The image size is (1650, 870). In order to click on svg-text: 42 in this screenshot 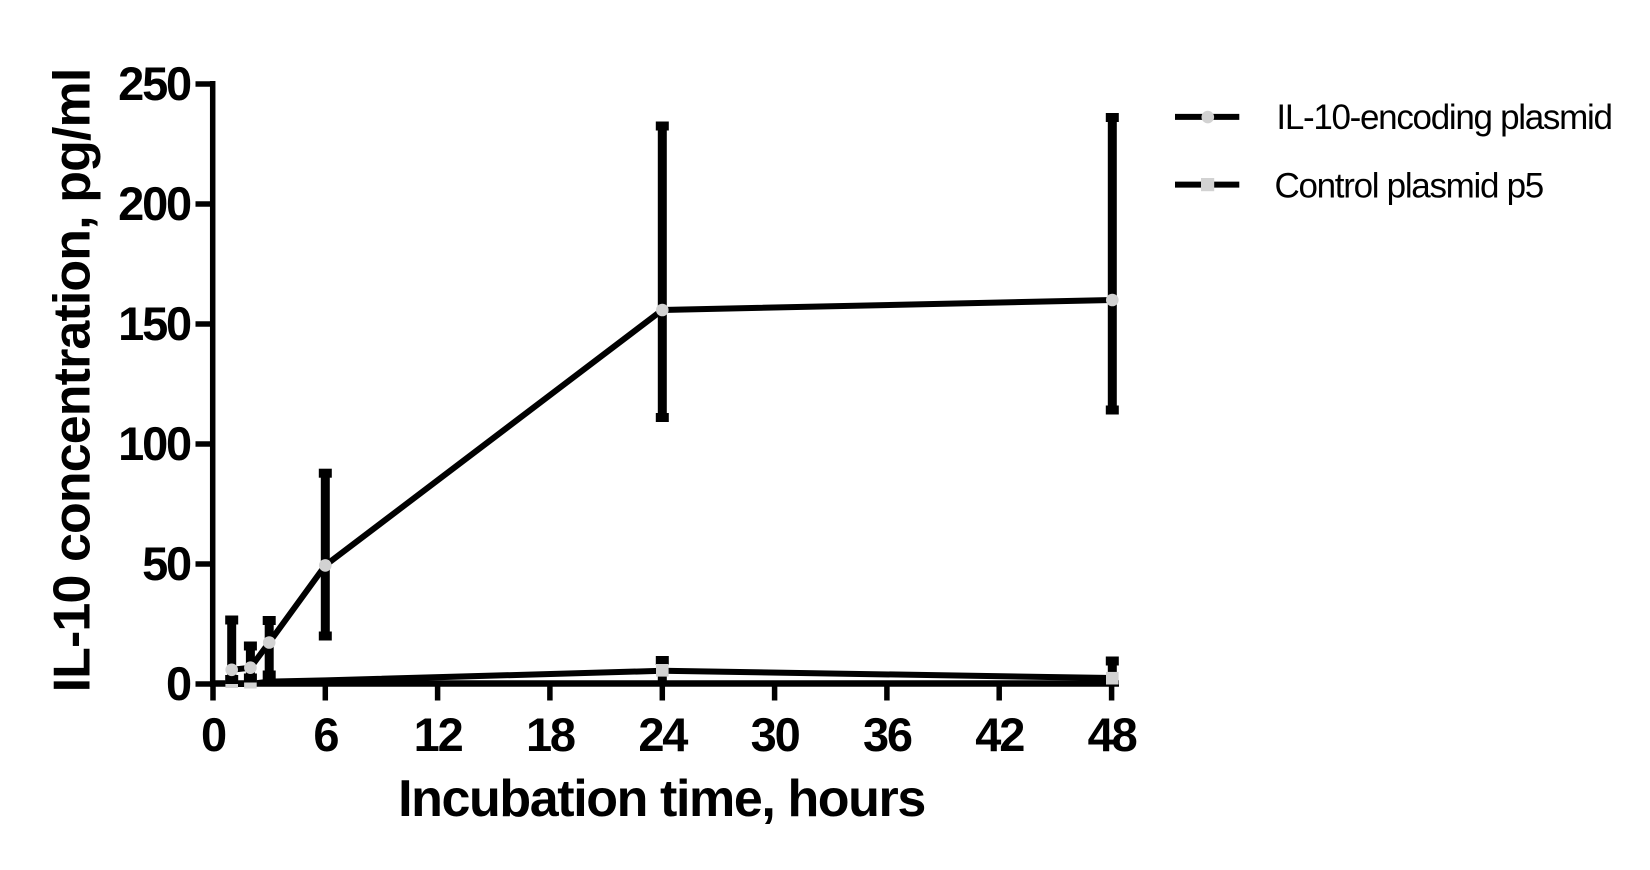, I will do `click(999, 734)`.